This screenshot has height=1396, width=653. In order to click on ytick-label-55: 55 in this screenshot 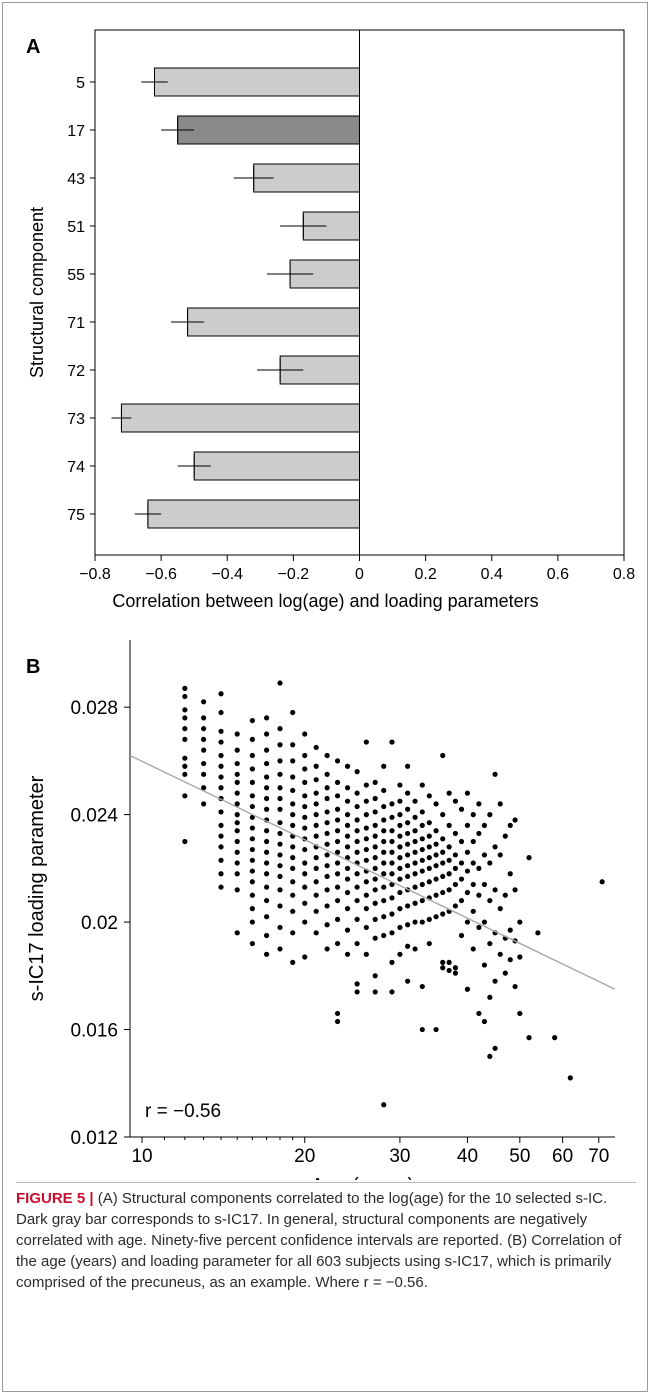, I will do `click(76, 275)`.